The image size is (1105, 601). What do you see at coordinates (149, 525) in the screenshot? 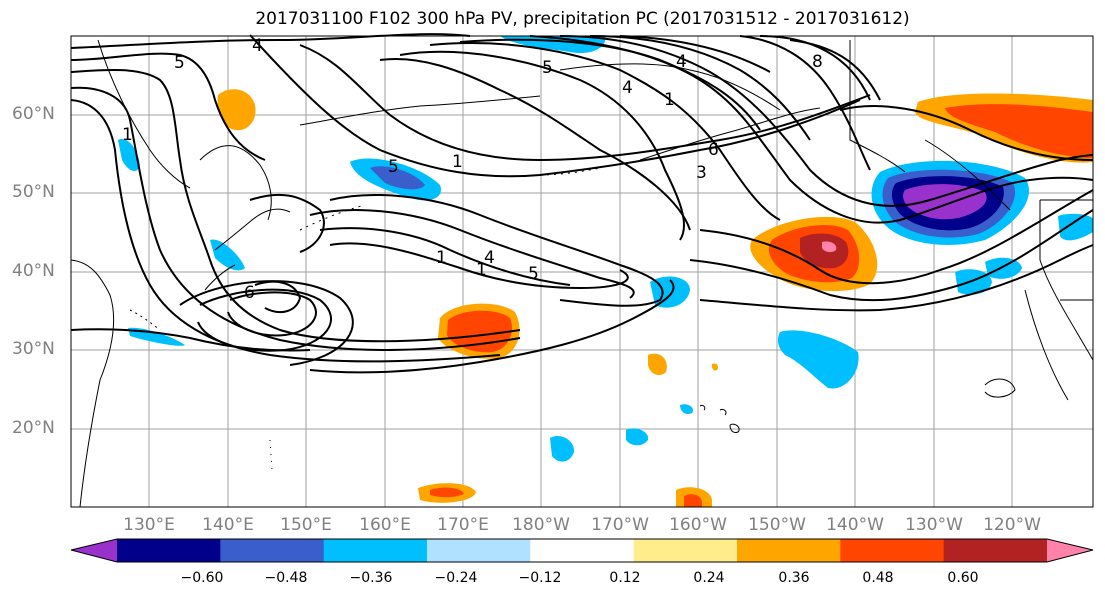
I see `lon-label: 130°E` at bounding box center [149, 525].